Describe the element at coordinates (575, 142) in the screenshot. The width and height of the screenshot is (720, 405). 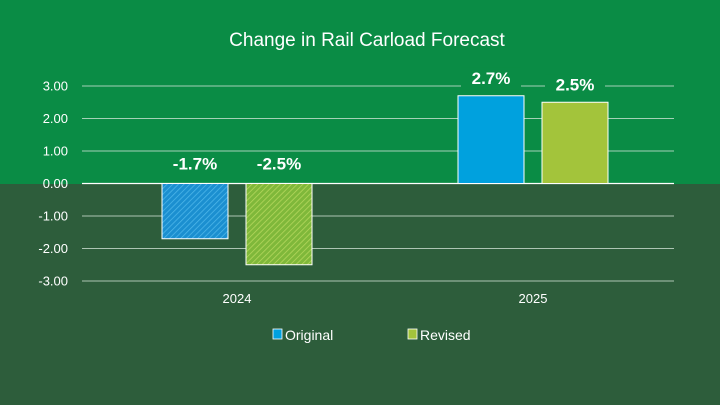
I see `bar-revised-2025` at that location.